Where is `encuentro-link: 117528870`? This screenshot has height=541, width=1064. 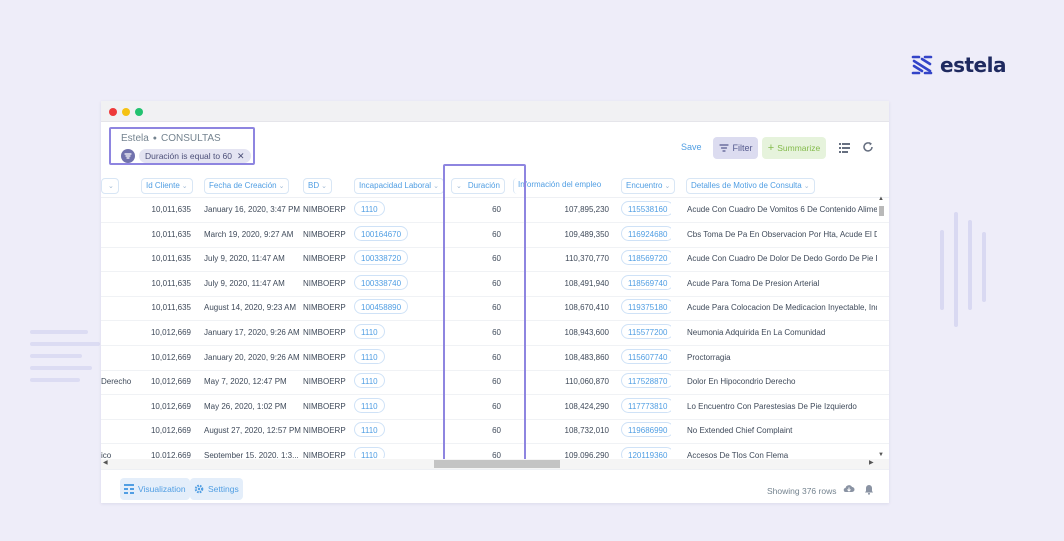
encuentro-link: 117528870 is located at coordinates (646, 381).